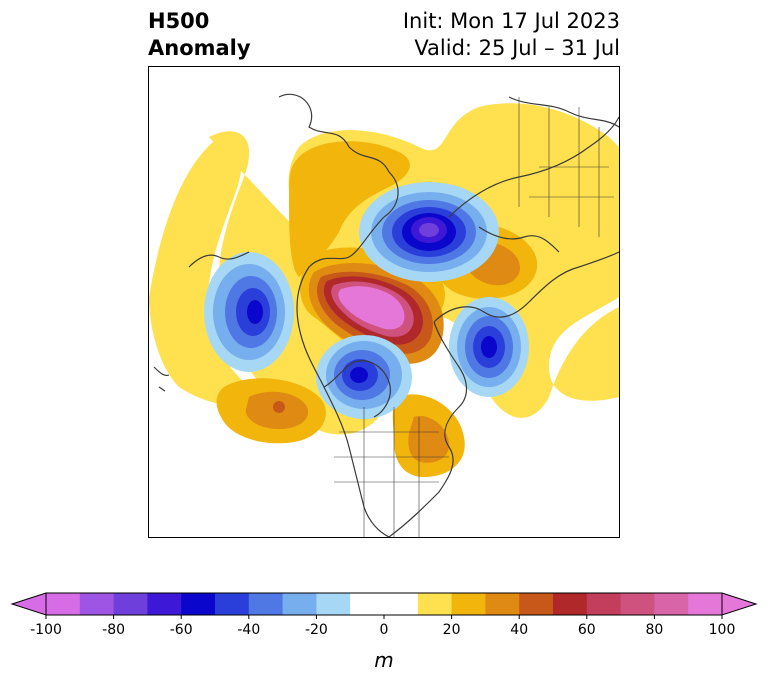  What do you see at coordinates (654, 630) in the screenshot?
I see `colorbar-tick-label: 80` at bounding box center [654, 630].